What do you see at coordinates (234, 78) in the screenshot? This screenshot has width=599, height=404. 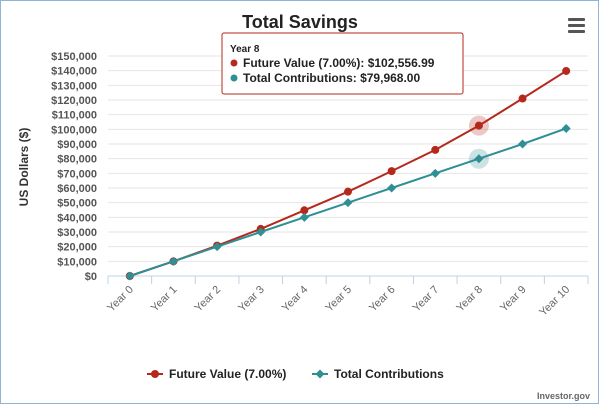 I see `tooltip-marker-total-contributions` at bounding box center [234, 78].